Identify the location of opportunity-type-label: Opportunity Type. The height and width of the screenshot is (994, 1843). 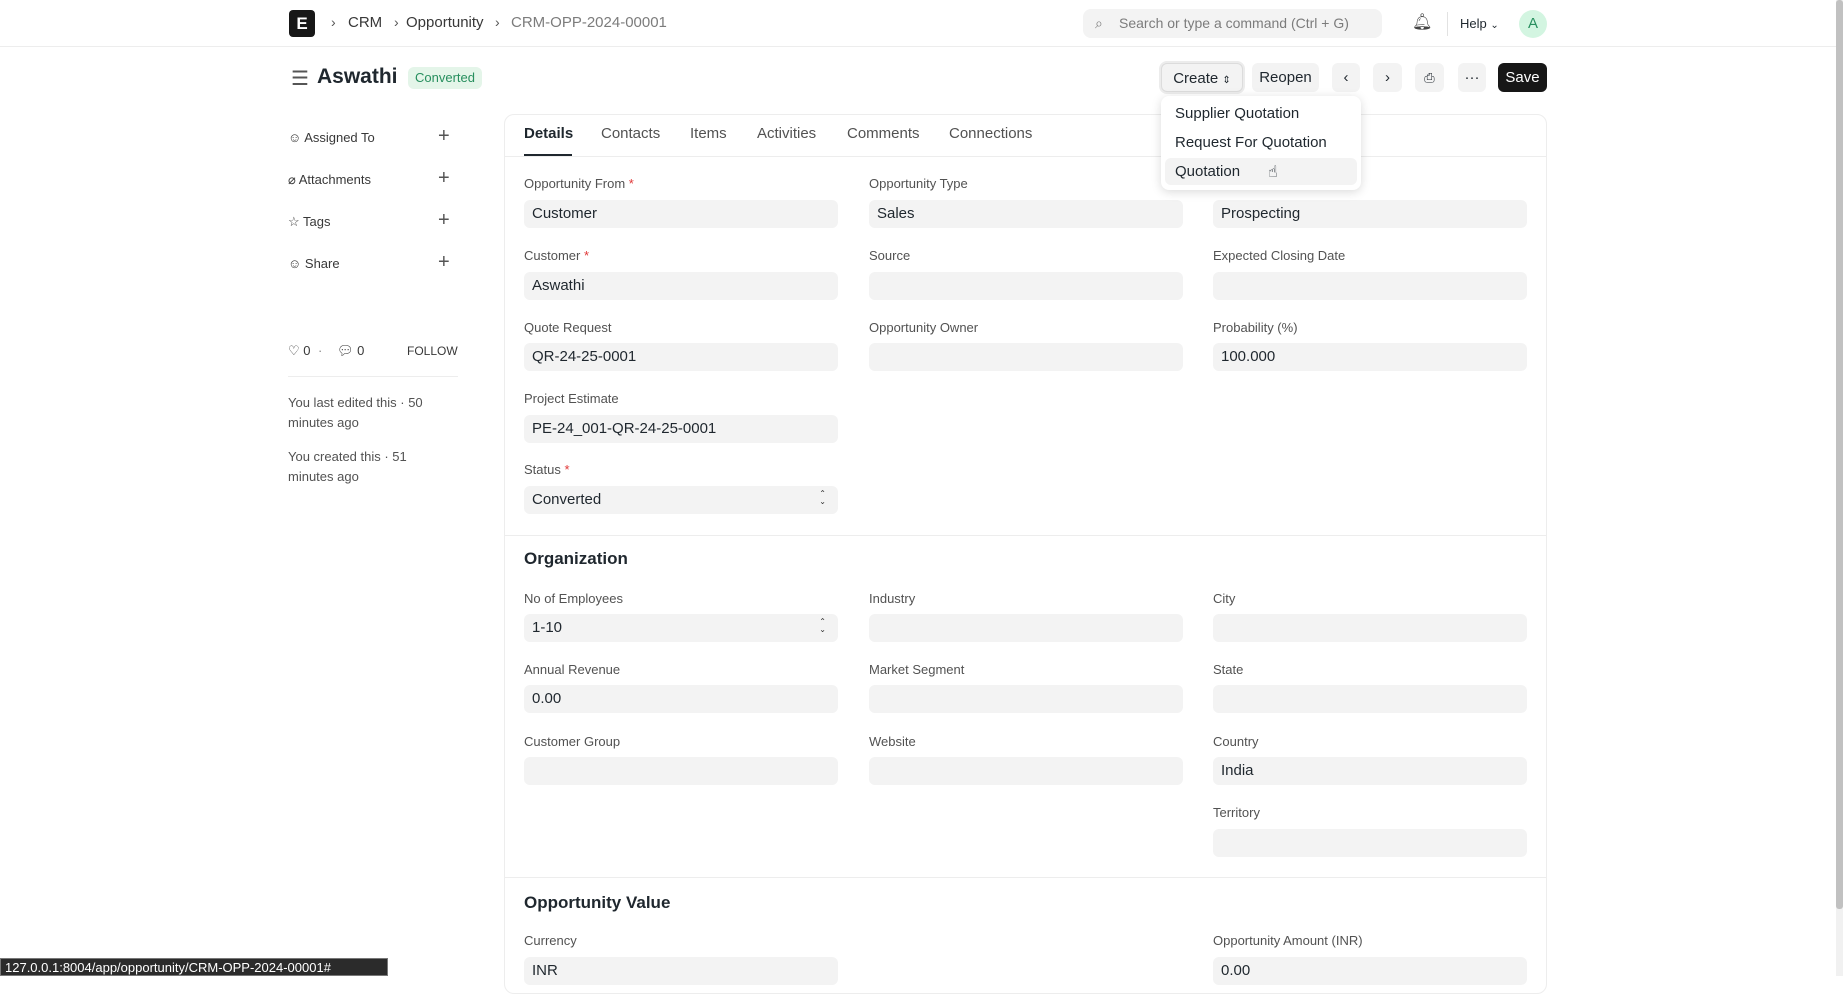
(918, 183).